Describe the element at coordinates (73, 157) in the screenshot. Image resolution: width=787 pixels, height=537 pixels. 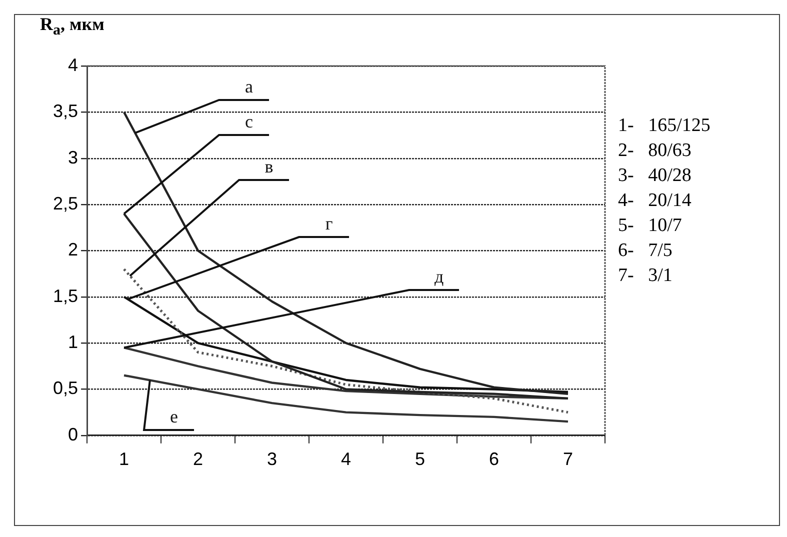
I see `y-tick-label: 3` at that location.